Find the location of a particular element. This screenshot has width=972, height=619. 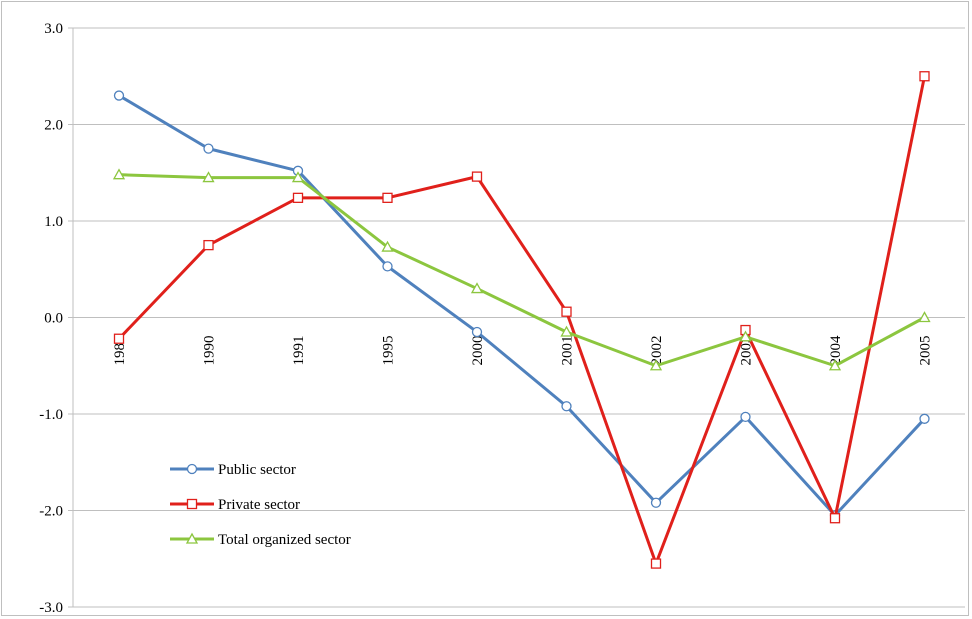

x-tick-label: 2004 is located at coordinates (836, 350).